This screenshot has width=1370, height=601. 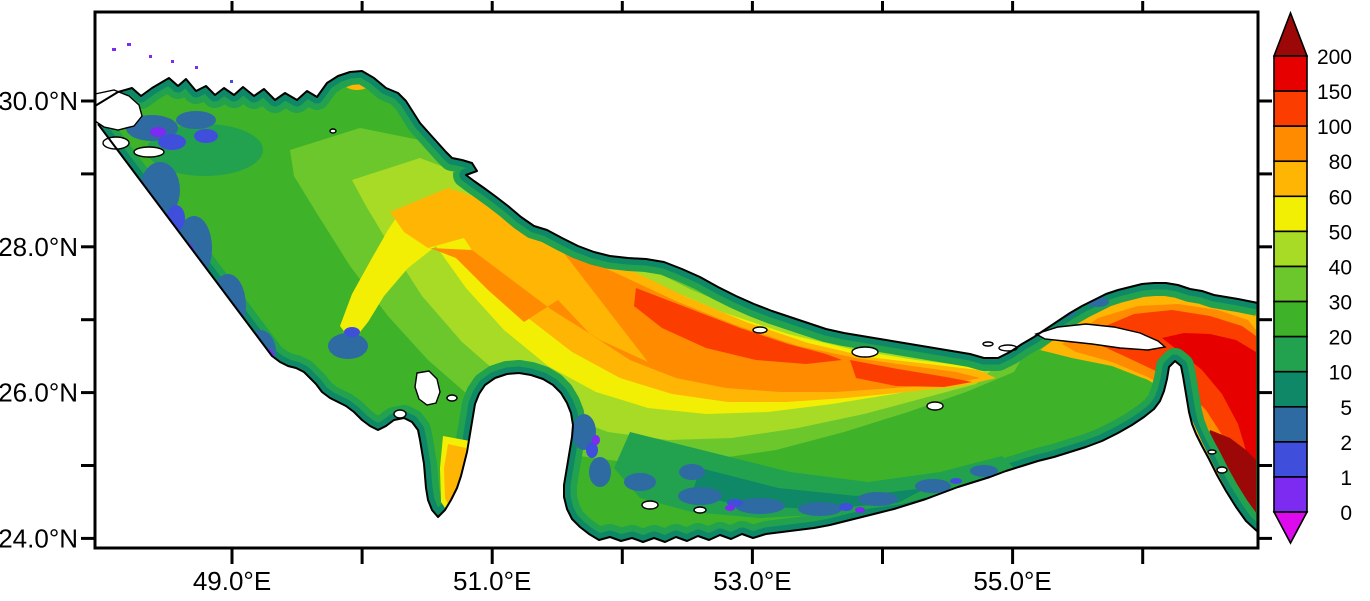 I want to click on y-tick-label: 30.0°N, so click(x=39, y=101).